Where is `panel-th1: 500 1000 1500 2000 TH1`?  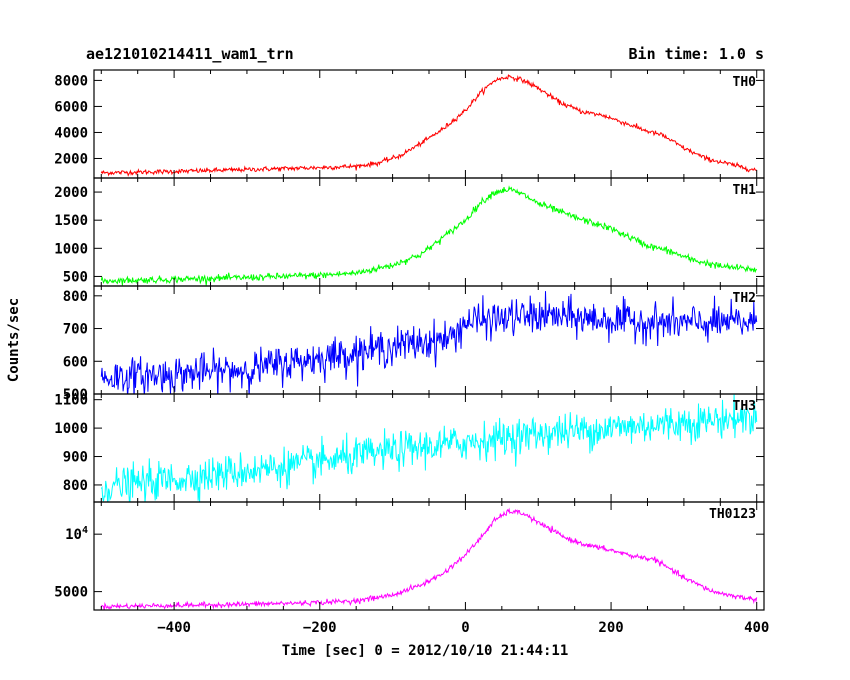
panel-th1: 500 1000 1500 2000 TH1 is located at coordinates (409, 232).